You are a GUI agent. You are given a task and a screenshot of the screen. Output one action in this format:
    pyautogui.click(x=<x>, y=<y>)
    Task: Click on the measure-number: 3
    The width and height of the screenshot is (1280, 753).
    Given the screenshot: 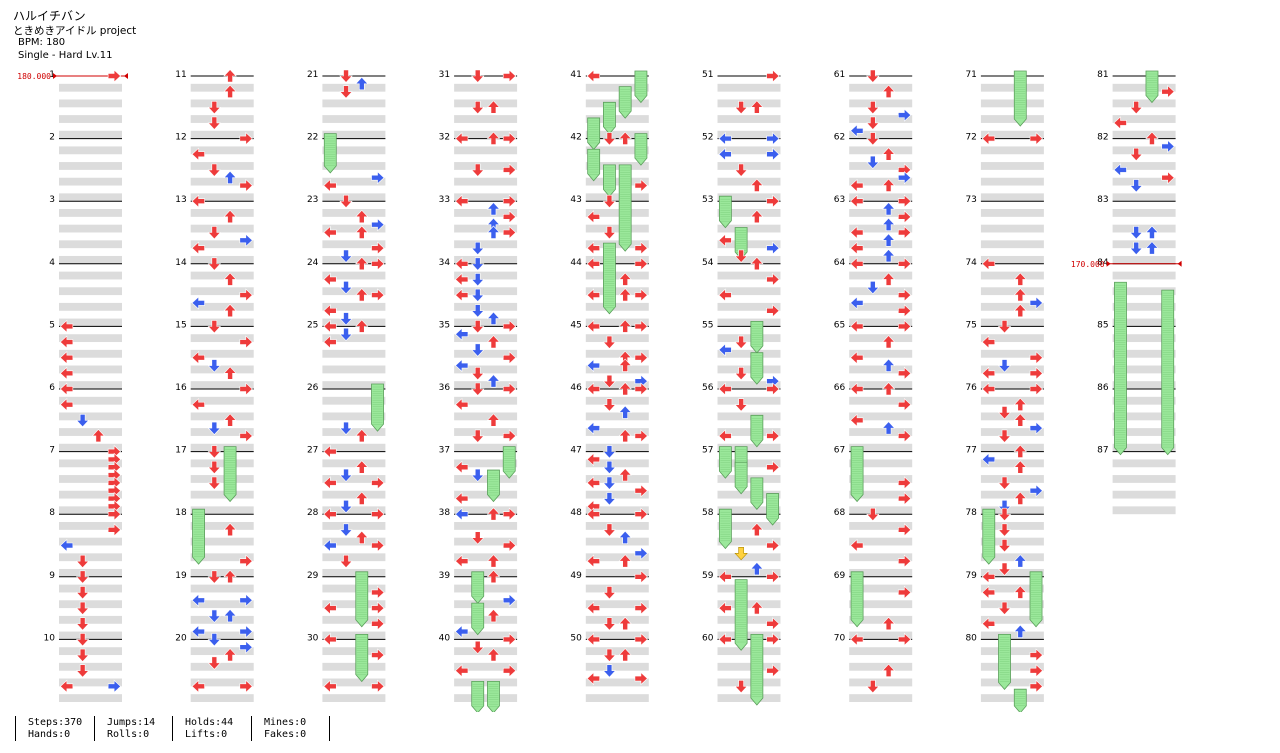 What is the action you would take?
    pyautogui.click(x=52, y=200)
    